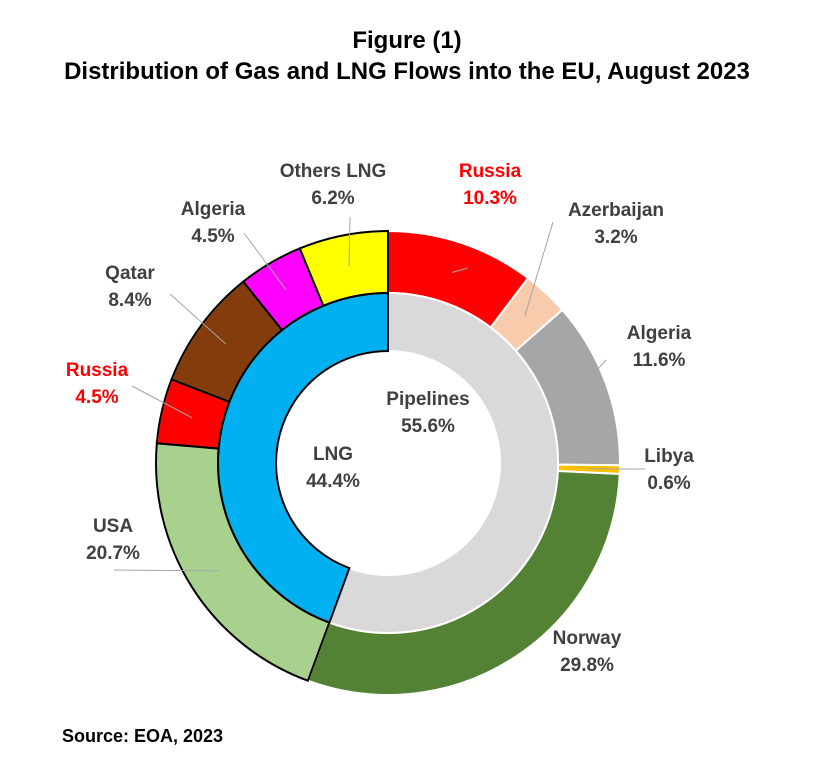 This screenshot has width=814, height=768. I want to click on label-value-group-lng: 44.4%, so click(333, 481).